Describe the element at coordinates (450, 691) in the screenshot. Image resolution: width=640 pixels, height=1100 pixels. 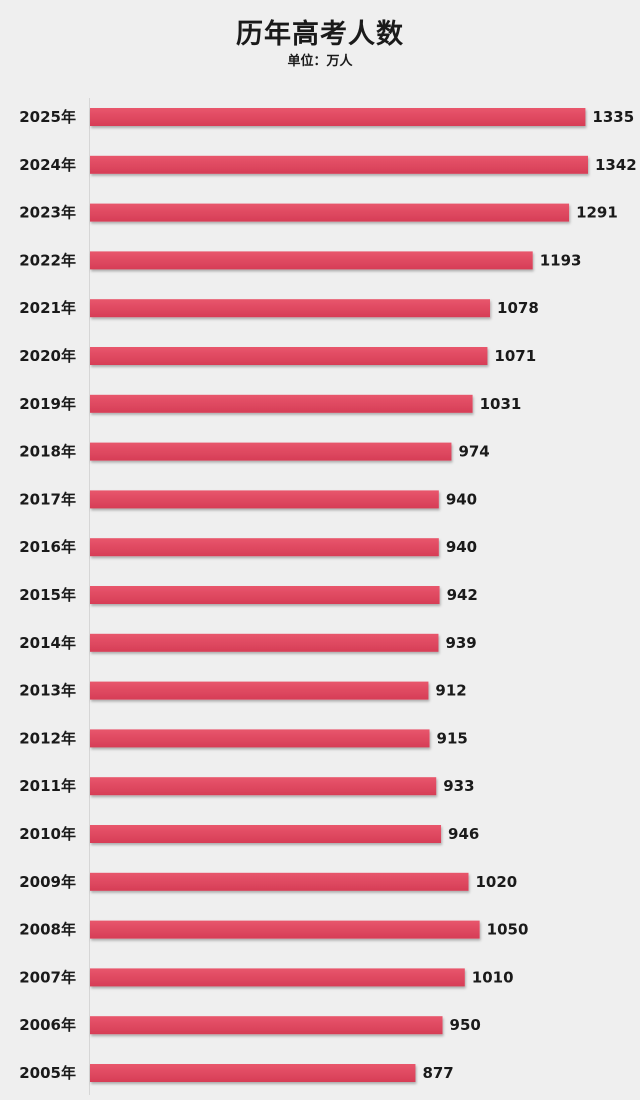
I see `data-label: 912` at that location.